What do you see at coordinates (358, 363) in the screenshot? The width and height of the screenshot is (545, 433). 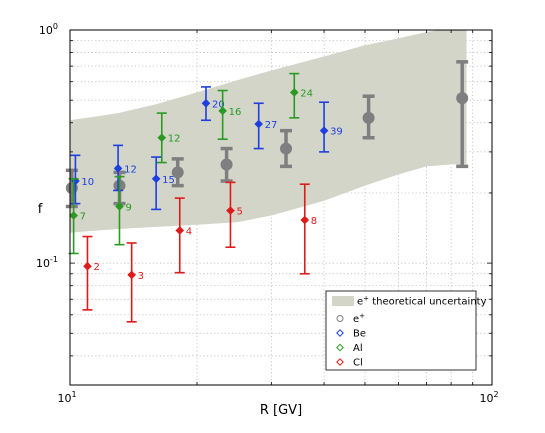 I see `legend-entry-text: Cl` at bounding box center [358, 363].